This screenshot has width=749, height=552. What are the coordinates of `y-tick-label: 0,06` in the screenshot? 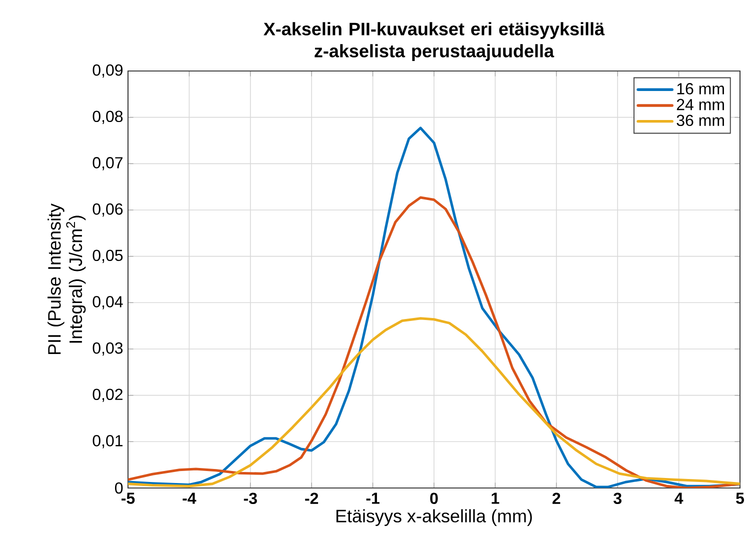 It's located at (107, 210).